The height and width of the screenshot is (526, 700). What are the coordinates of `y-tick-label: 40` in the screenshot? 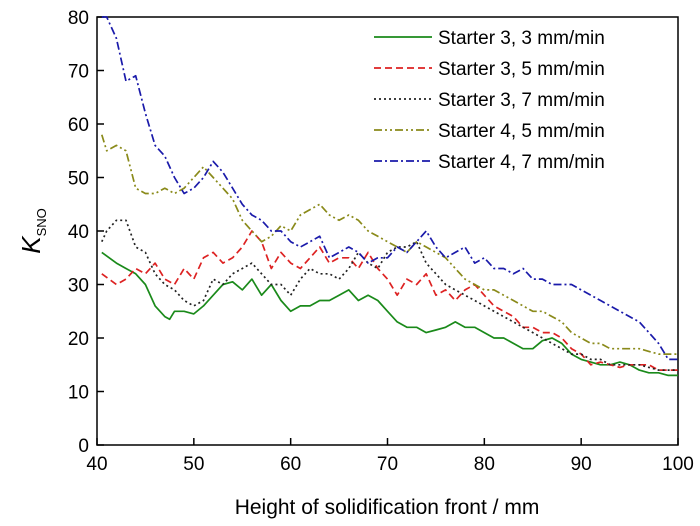 It's located at (78, 232).